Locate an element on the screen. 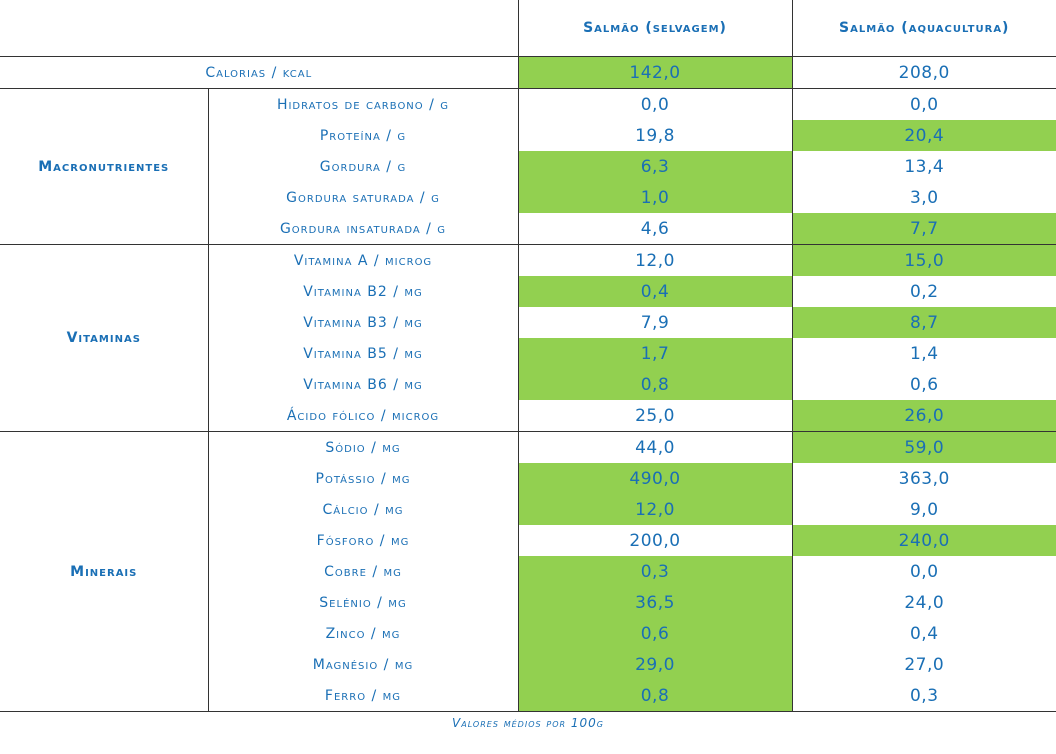 This screenshot has width=1056, height=754. wild-value: 19,8 is located at coordinates (655, 135).